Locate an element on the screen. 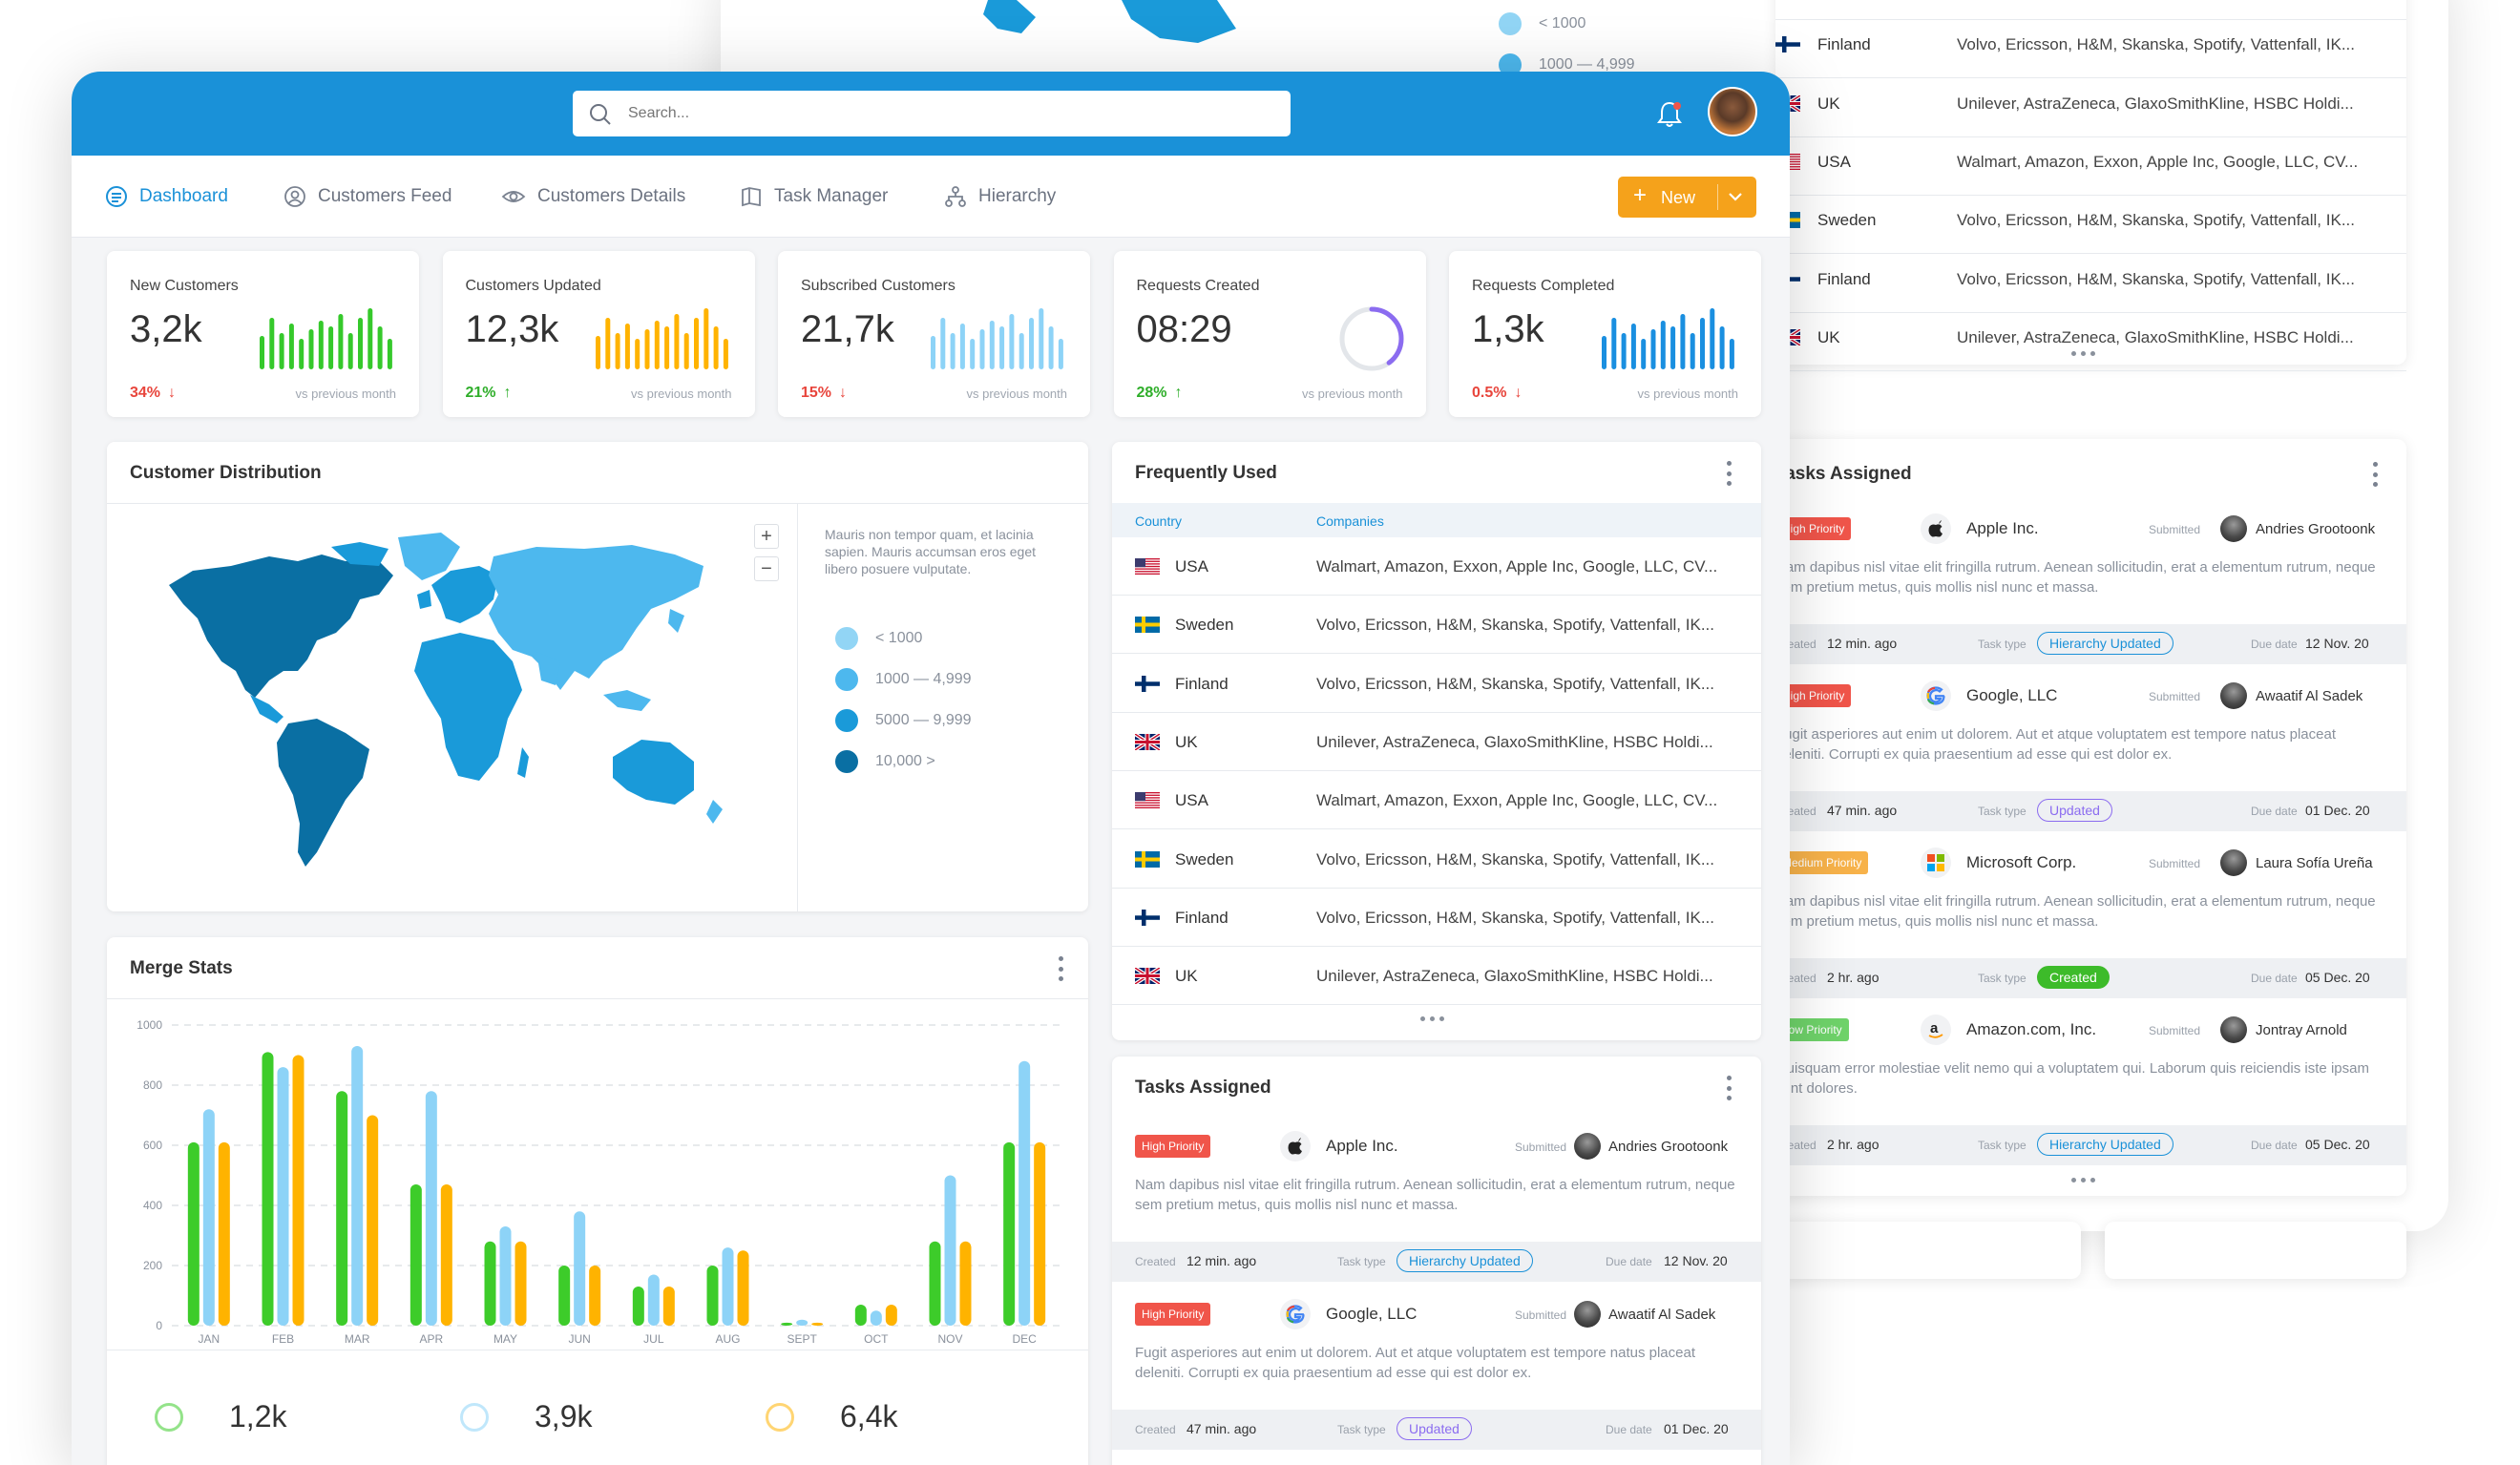 The width and height of the screenshot is (2520, 1465). nav-item-dashboard: Dashboard is located at coordinates (167, 197).